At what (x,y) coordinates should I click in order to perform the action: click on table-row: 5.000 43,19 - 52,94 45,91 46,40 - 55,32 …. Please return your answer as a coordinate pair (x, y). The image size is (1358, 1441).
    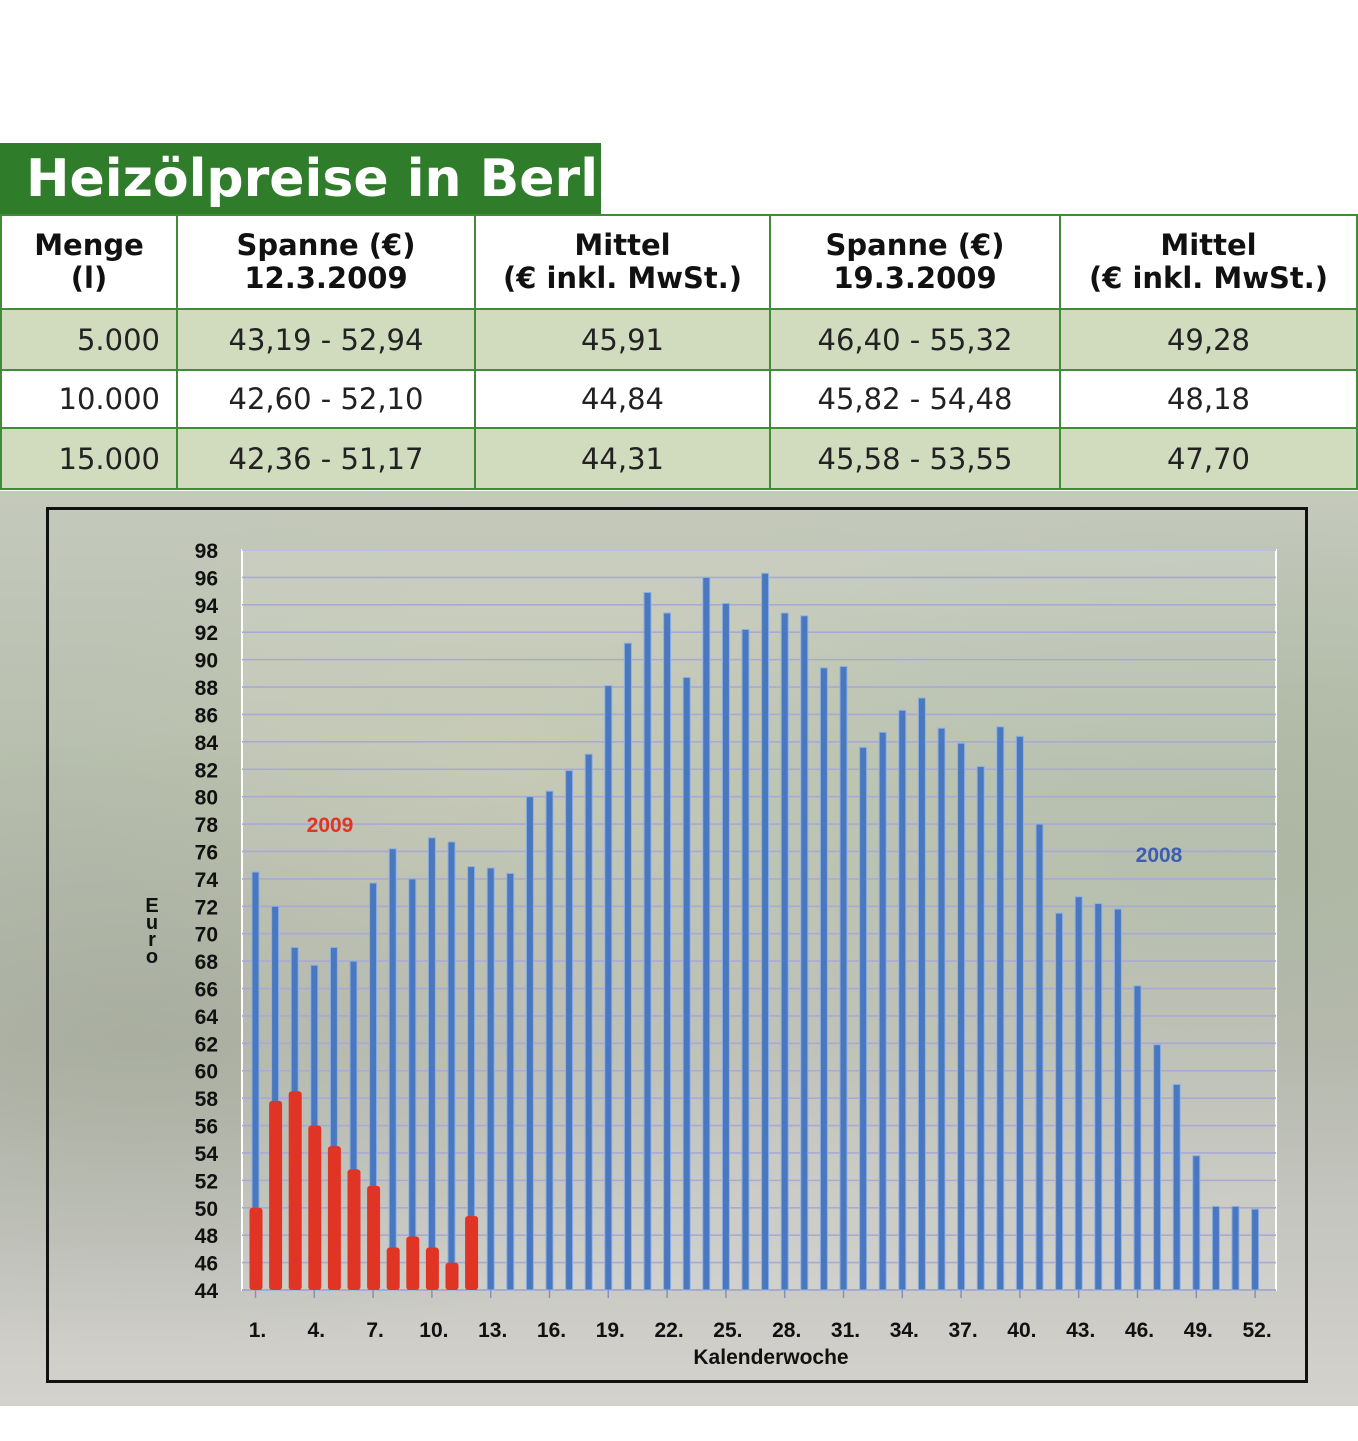
    Looking at the image, I should click on (679, 339).